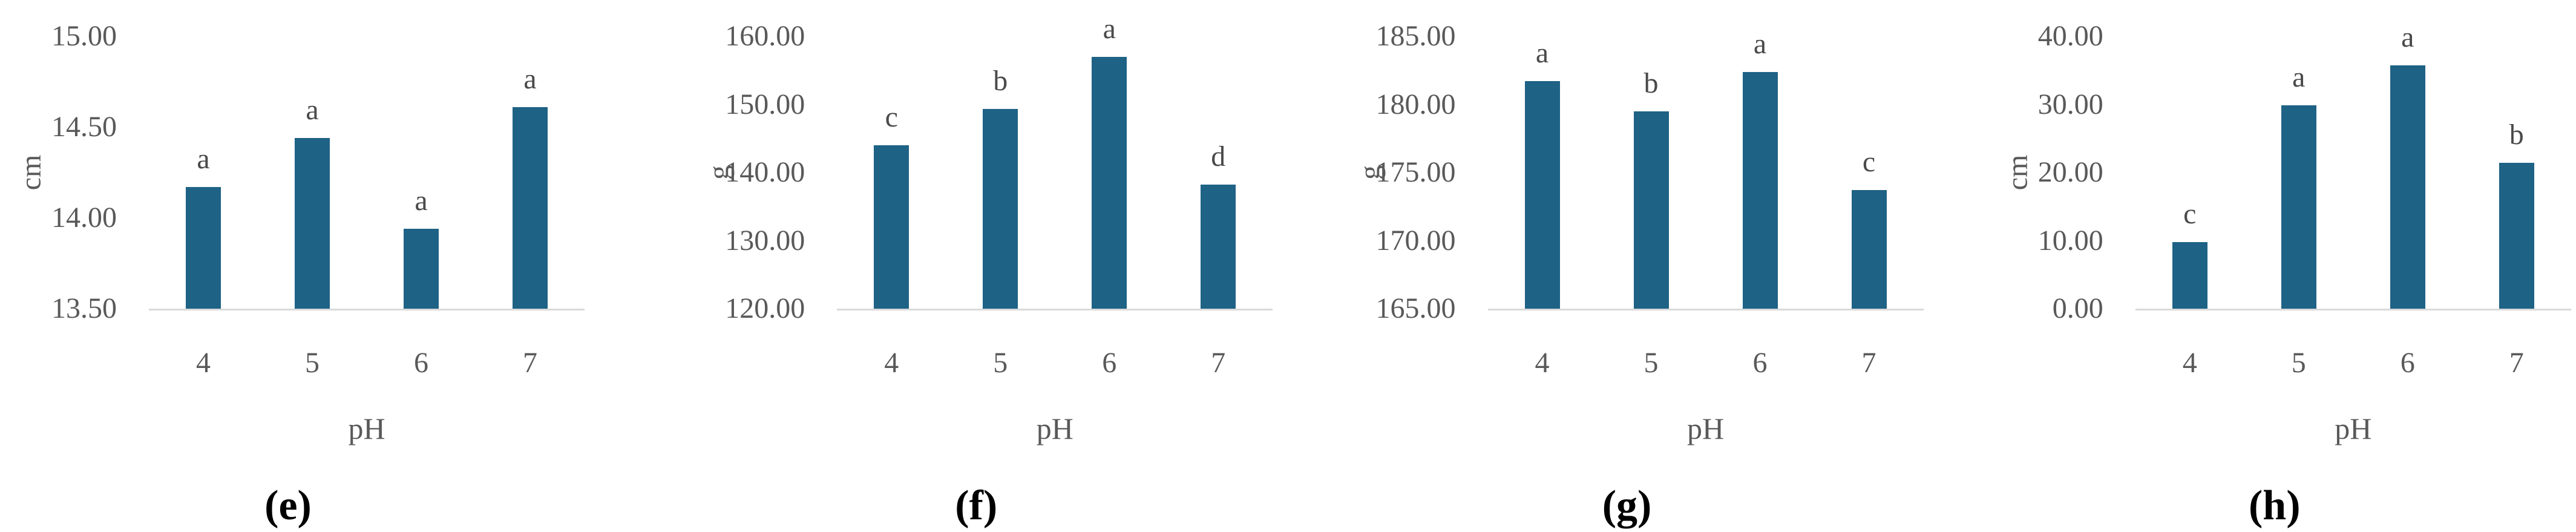 This screenshot has height=532, width=2576. I want to click on y-axis-tick-label: 180.00, so click(1415, 104).